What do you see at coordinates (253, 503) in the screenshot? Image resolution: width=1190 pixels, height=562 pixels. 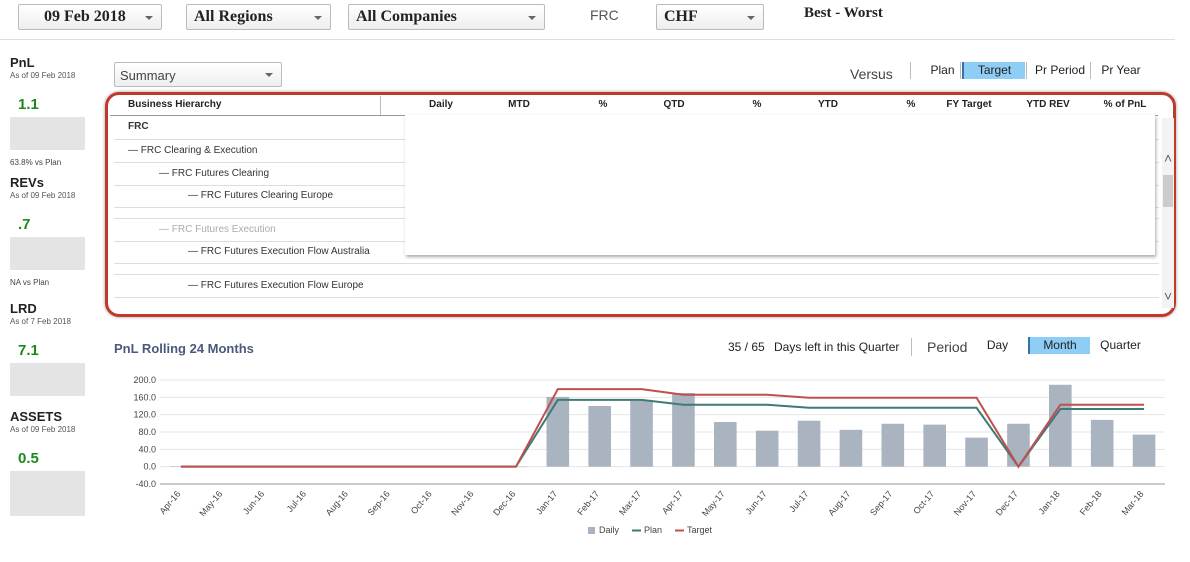 I see `x-tick-label: Jun-16` at bounding box center [253, 503].